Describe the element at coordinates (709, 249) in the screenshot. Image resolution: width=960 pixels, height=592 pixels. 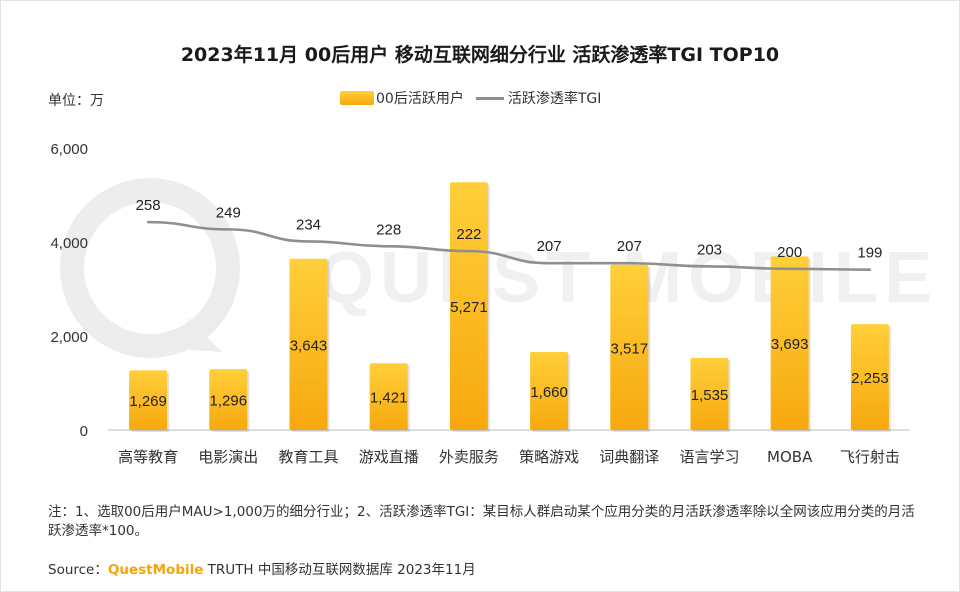
I see `tgi-value-label: 203` at that location.